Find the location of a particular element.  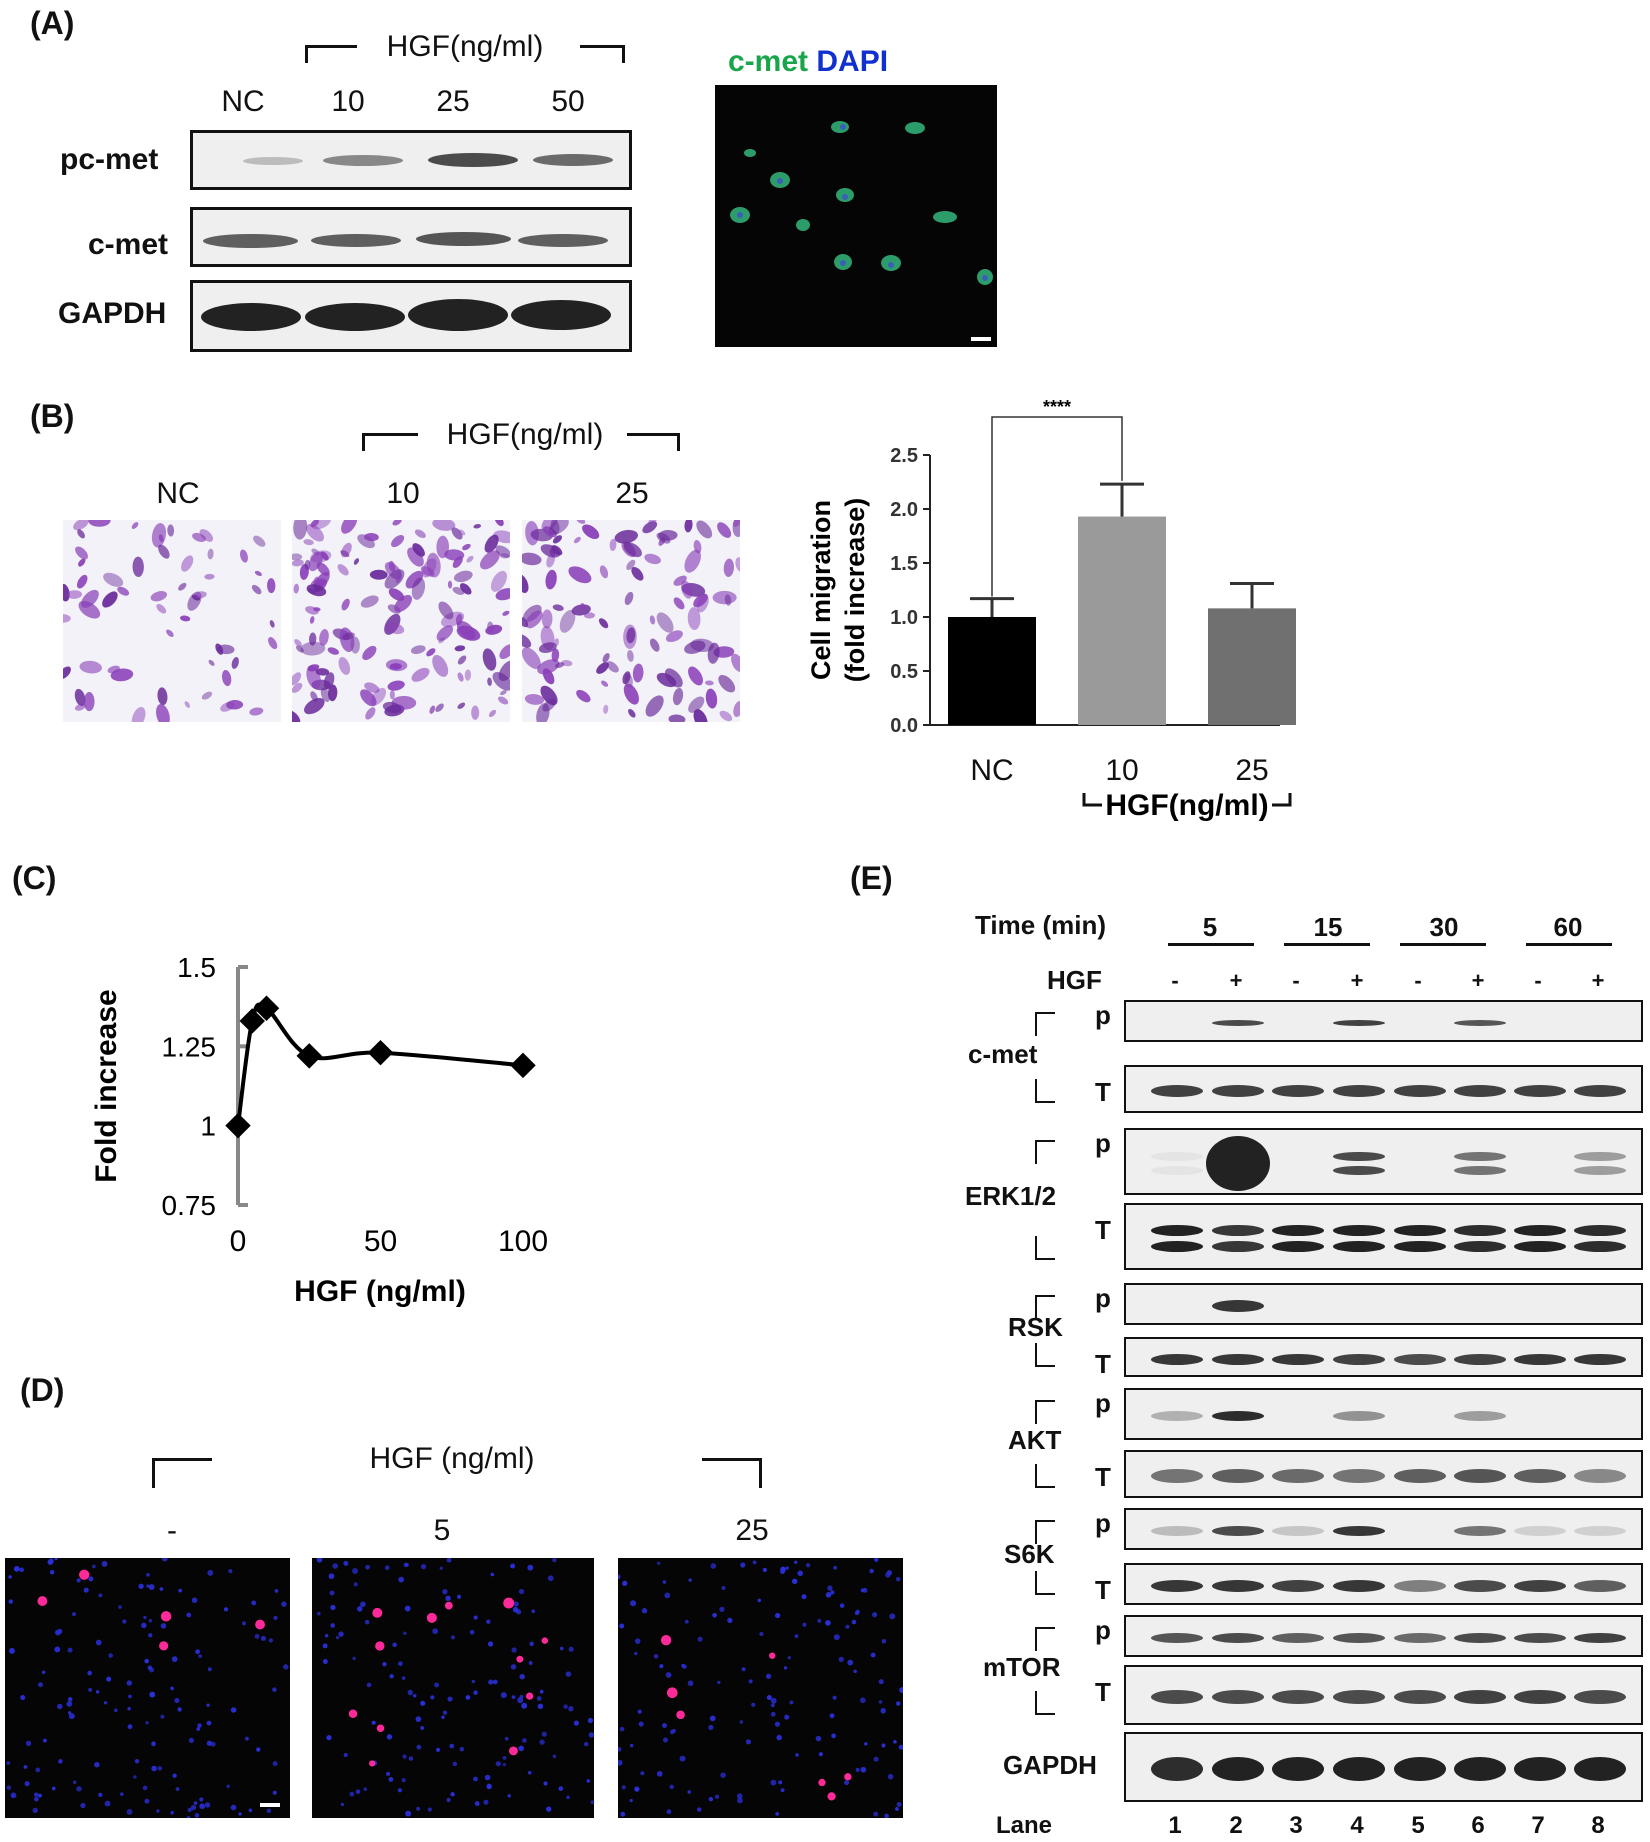

blot-gapdh is located at coordinates (1383, 1767).